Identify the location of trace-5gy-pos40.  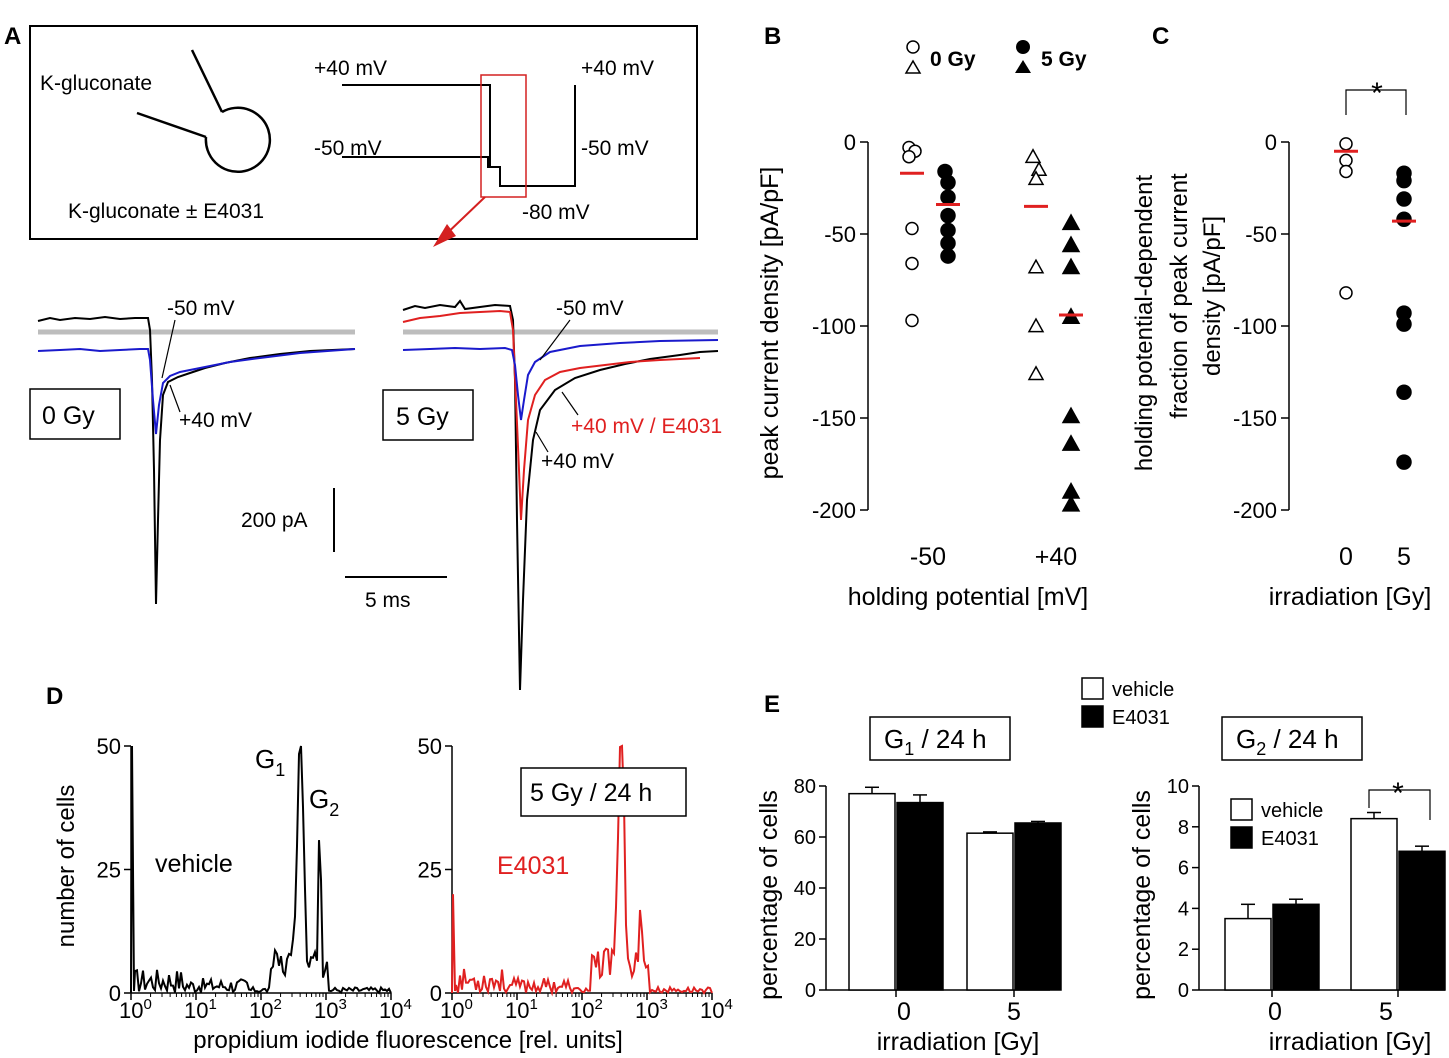
(560, 495).